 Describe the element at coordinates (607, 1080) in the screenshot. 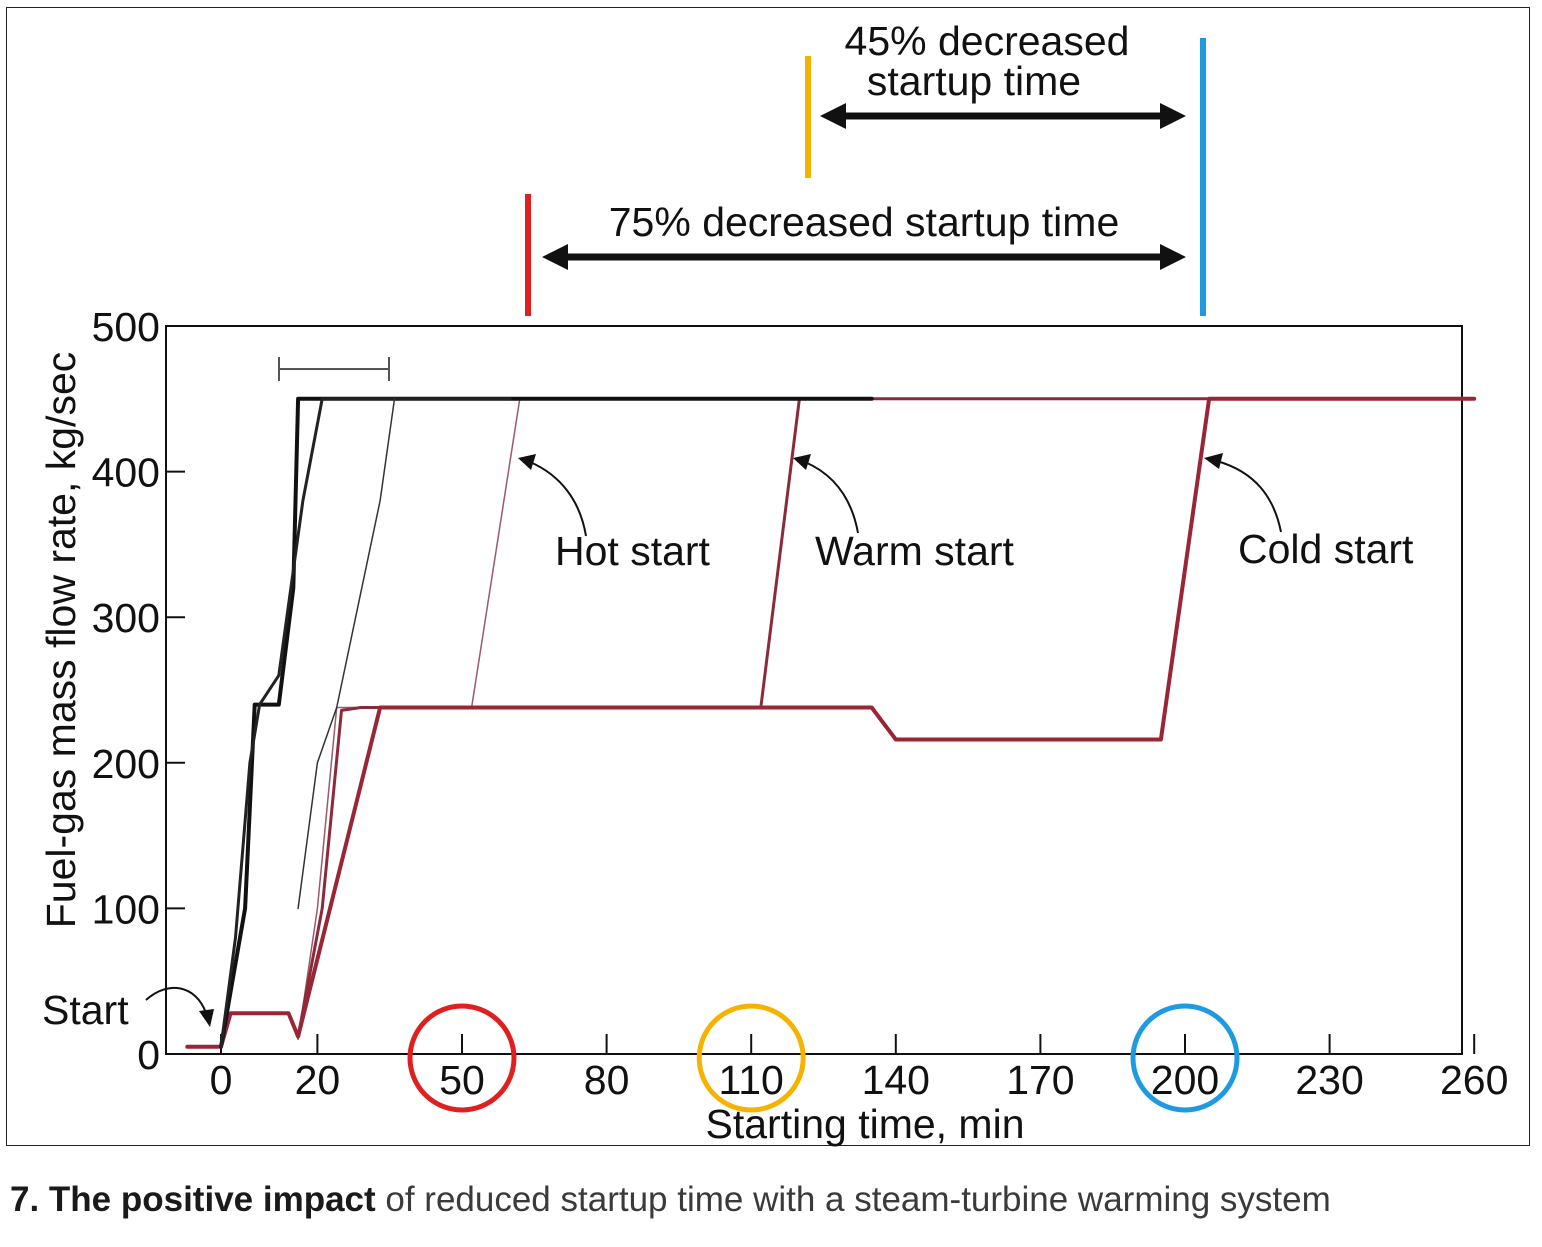

I see `x-tick-label: 80` at that location.